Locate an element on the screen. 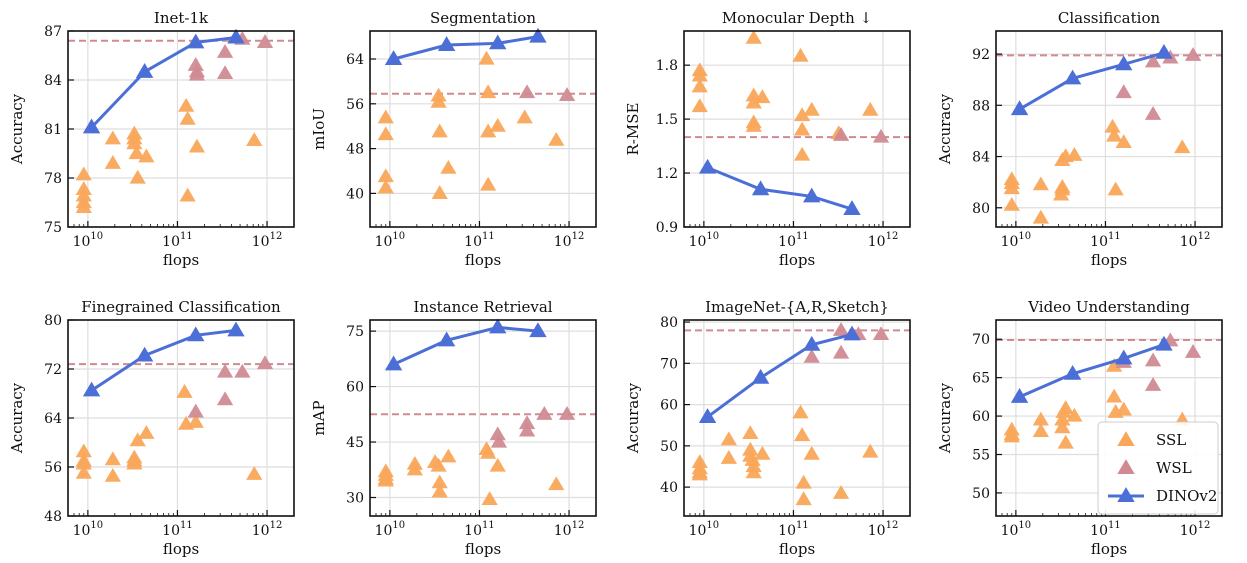  y-tick-label: 92 is located at coordinates (981, 55).